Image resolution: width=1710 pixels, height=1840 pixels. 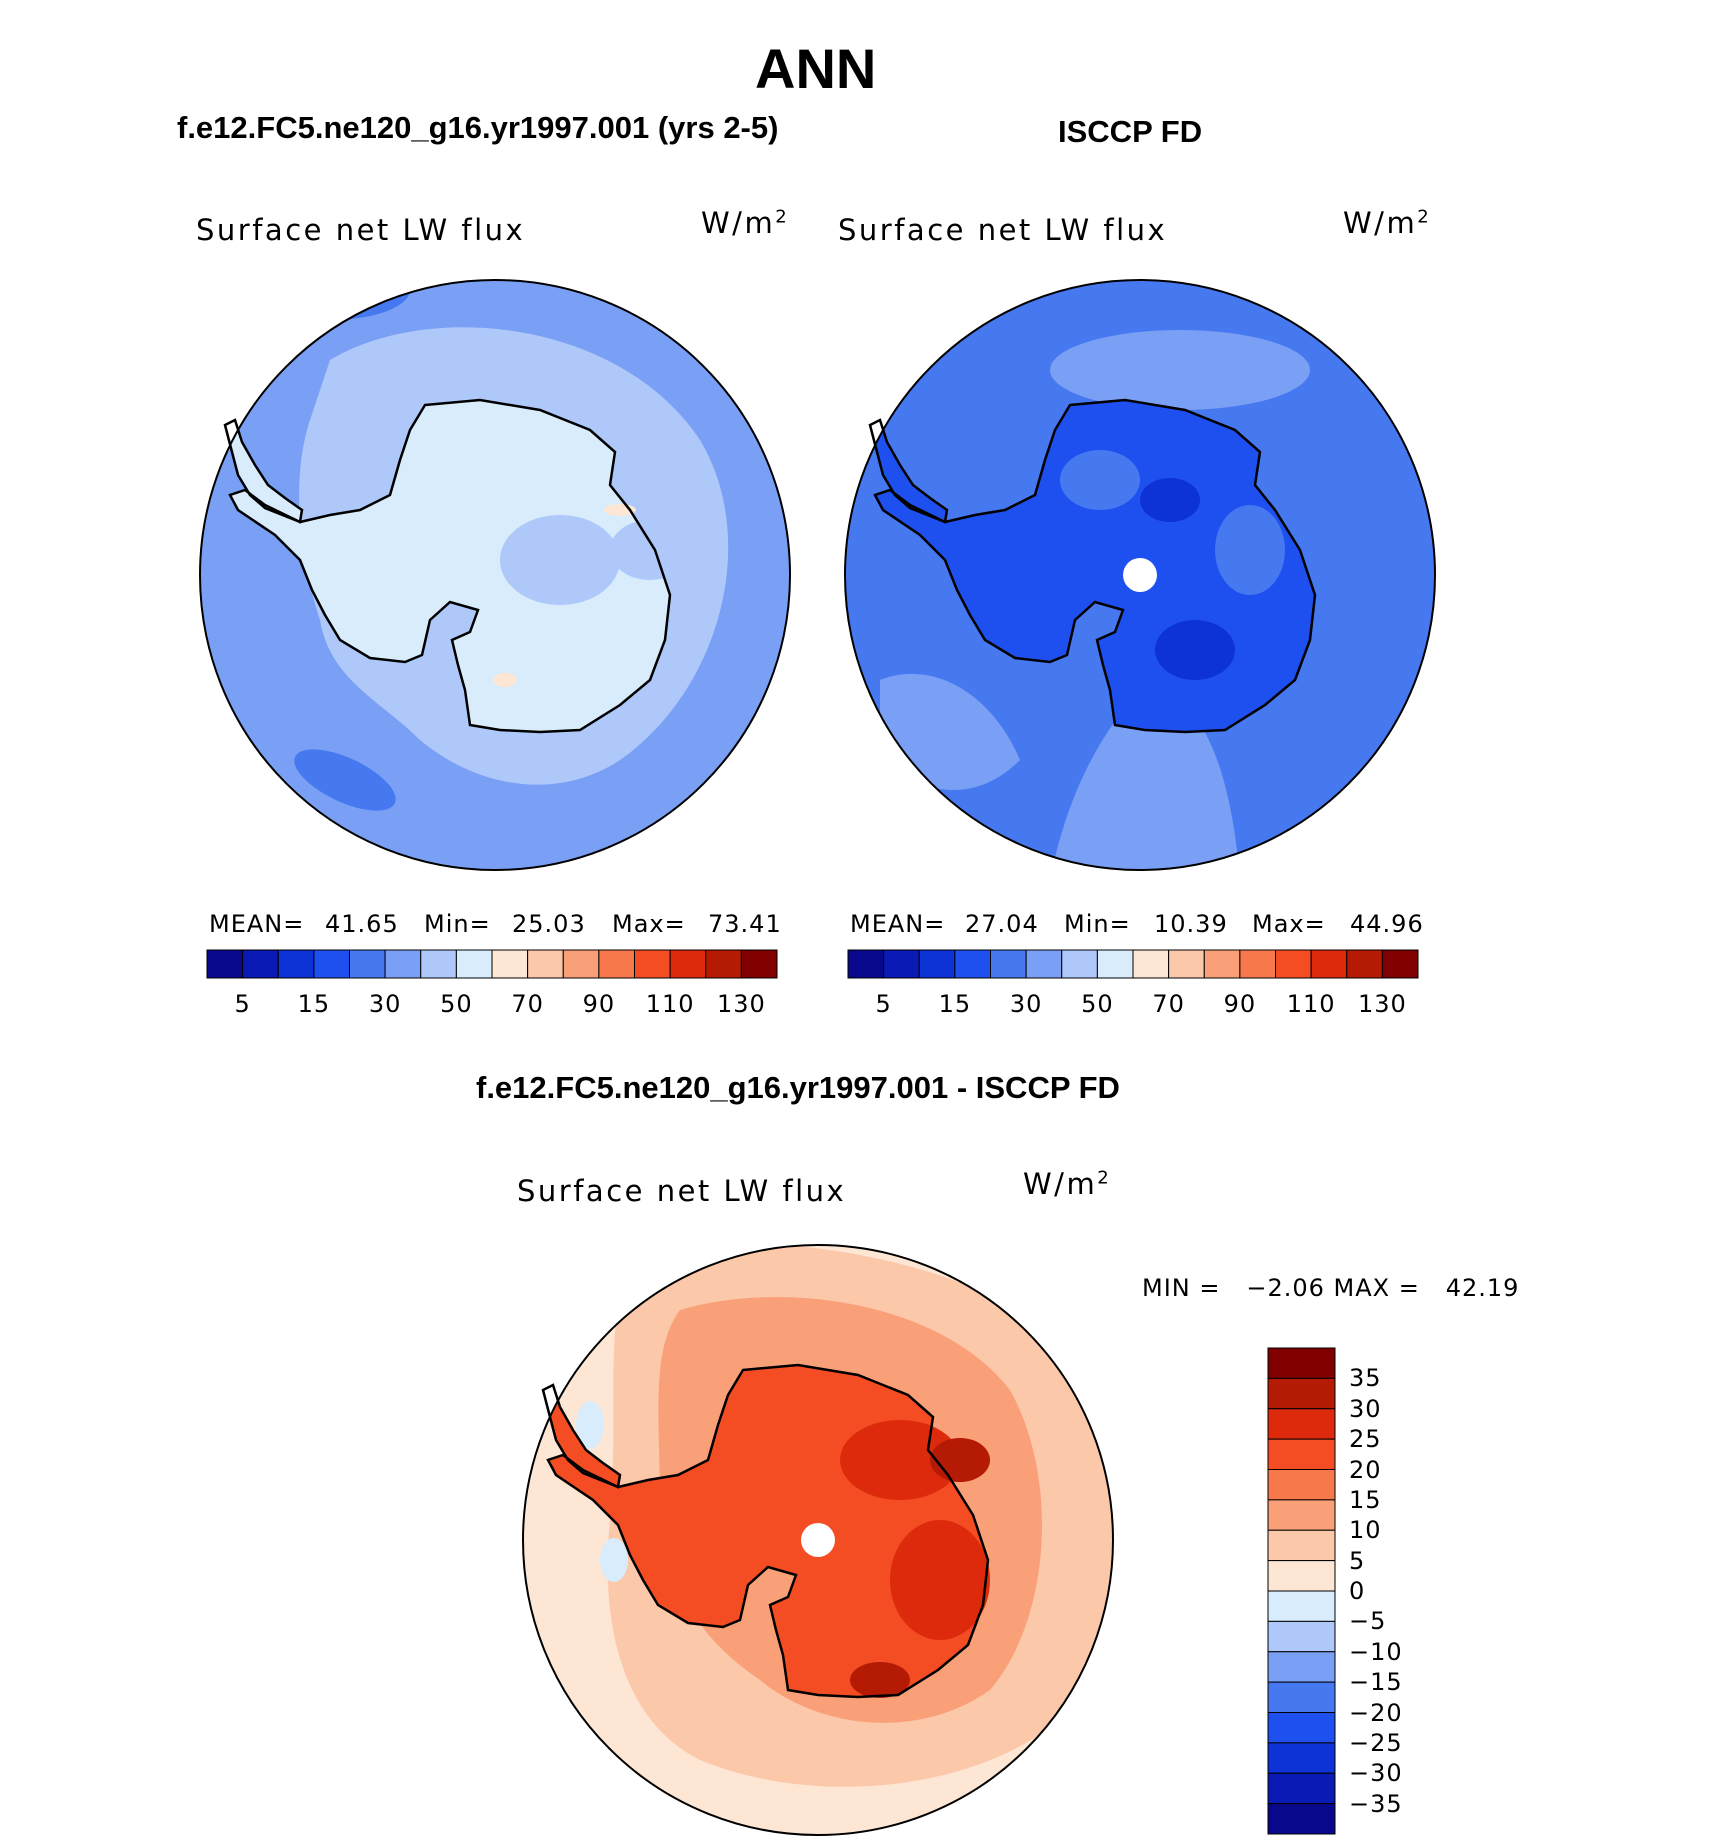 I want to click on diff-colorbar-tick-label: −15, so click(x=1376, y=1682).